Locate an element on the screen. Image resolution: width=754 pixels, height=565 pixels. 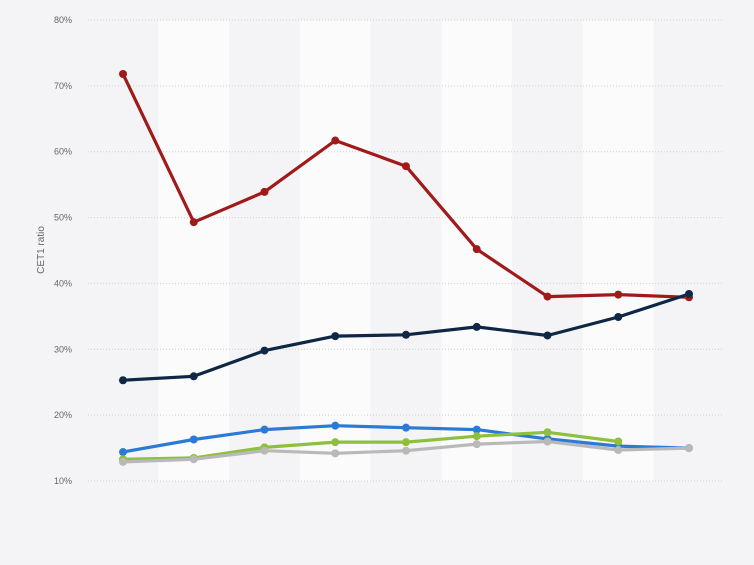
y-tick-label: 40% is located at coordinates (63, 283).